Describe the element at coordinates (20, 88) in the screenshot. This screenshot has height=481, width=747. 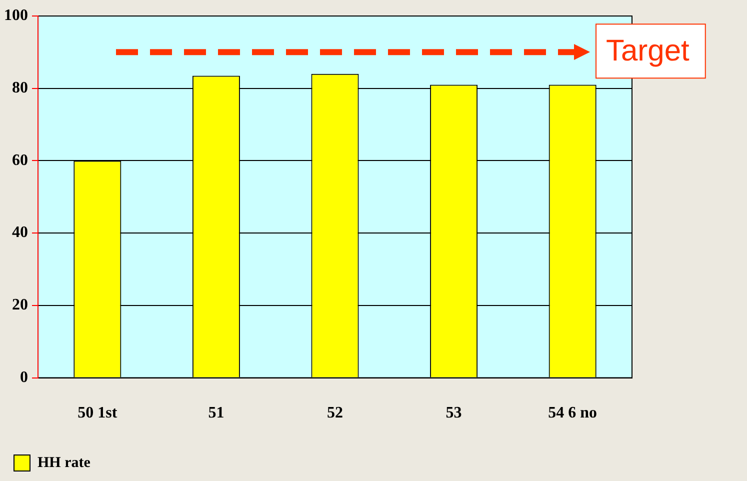
I see `y-tick-label: 80` at that location.